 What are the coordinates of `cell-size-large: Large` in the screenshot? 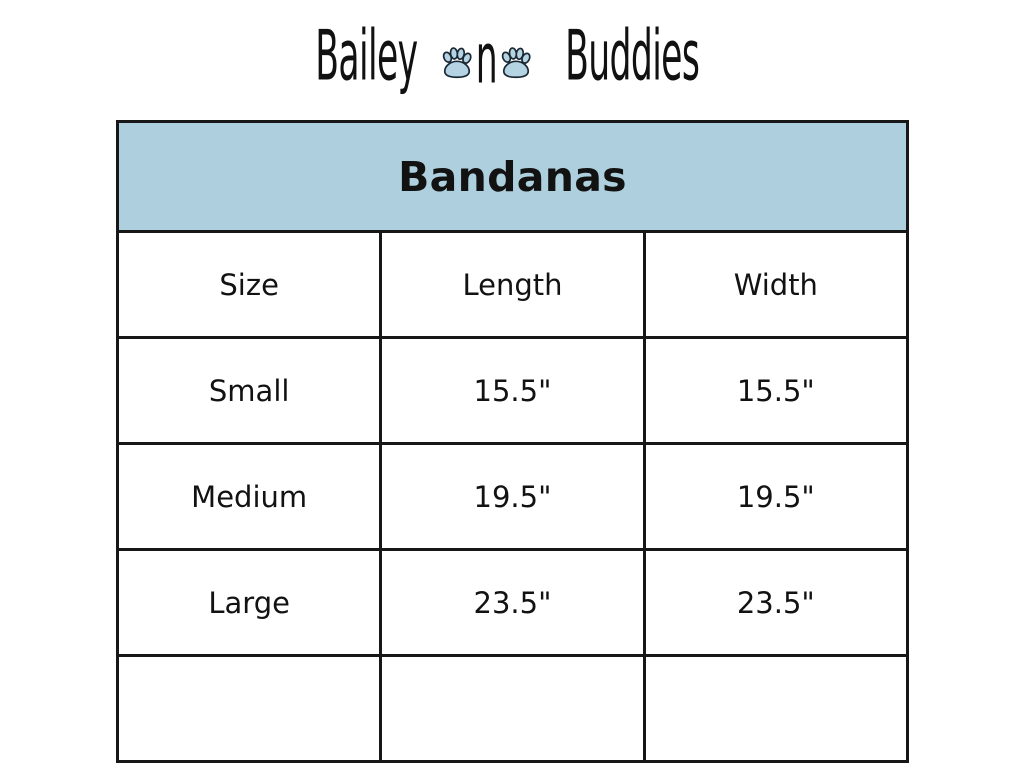 It's located at (249, 602).